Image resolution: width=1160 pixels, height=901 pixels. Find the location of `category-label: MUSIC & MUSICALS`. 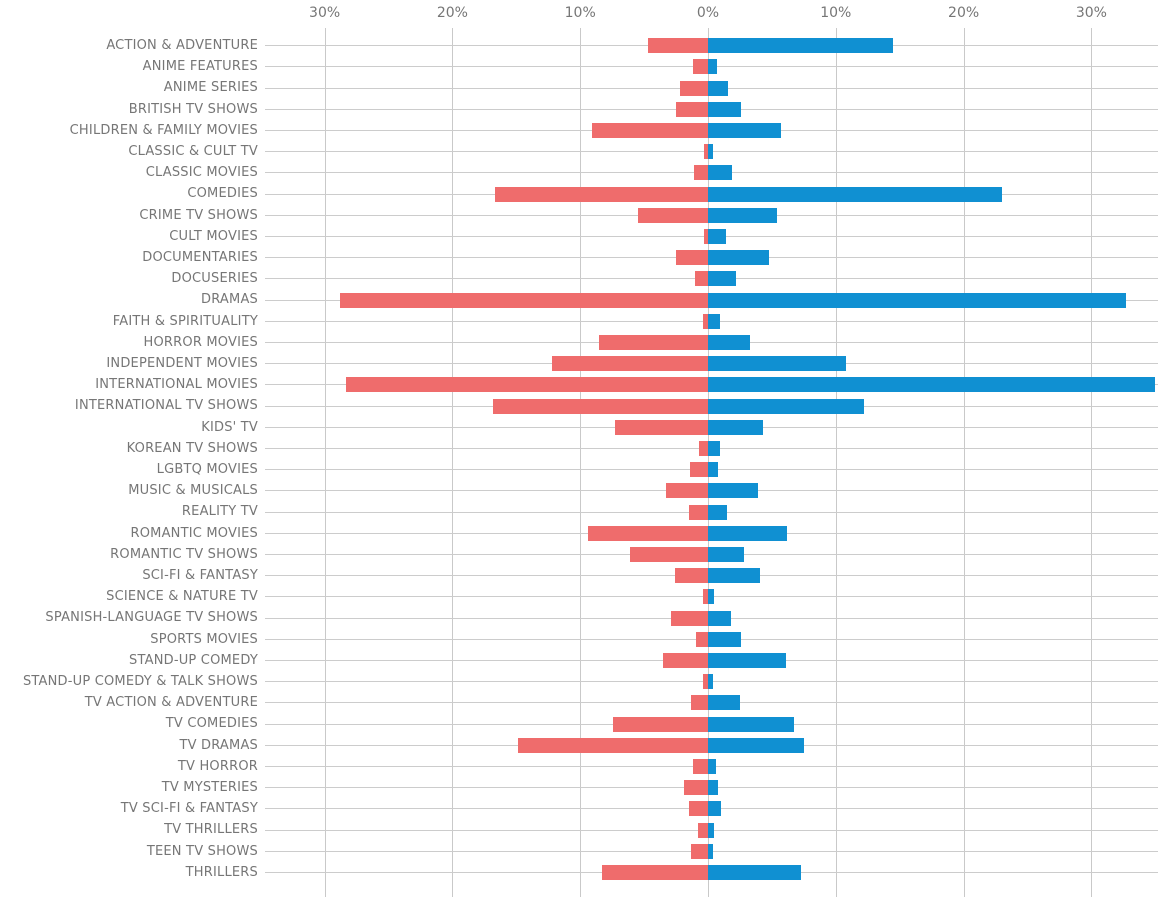

category-label: MUSIC & MUSICALS is located at coordinates (193, 491).